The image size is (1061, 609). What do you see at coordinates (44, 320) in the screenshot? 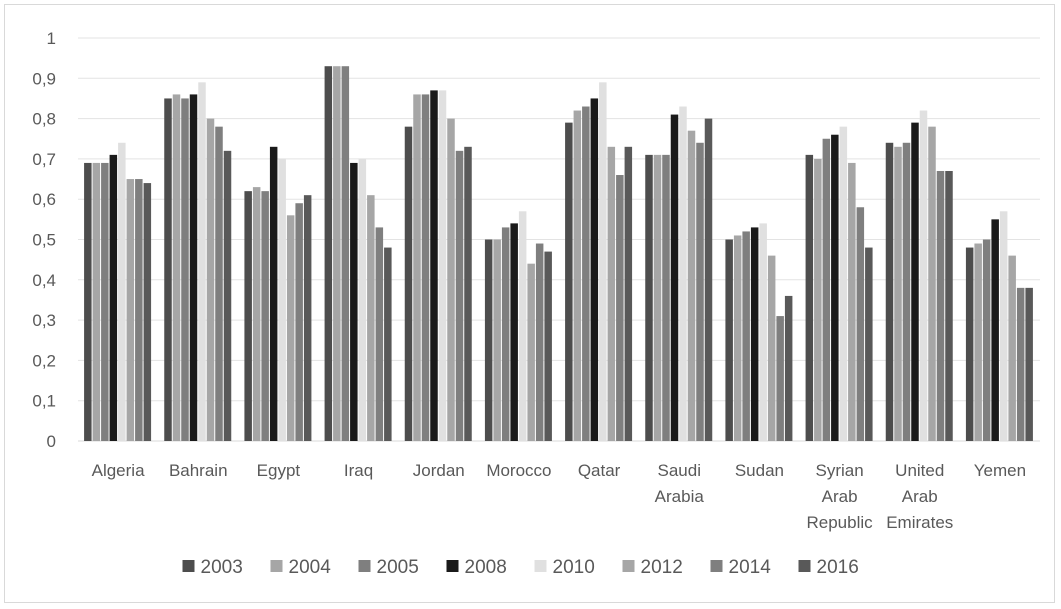
I see `y-tick-label: 0,3` at bounding box center [44, 320].